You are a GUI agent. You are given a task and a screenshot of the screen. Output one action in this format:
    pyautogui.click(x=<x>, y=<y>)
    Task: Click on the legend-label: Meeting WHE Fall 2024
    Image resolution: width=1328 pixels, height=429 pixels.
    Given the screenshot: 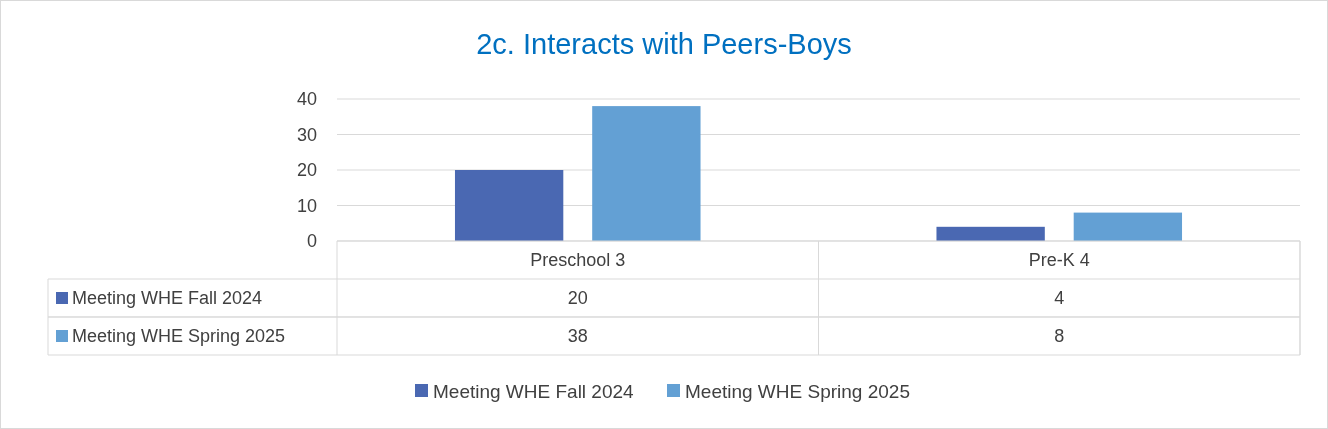 What is the action you would take?
    pyautogui.click(x=534, y=391)
    